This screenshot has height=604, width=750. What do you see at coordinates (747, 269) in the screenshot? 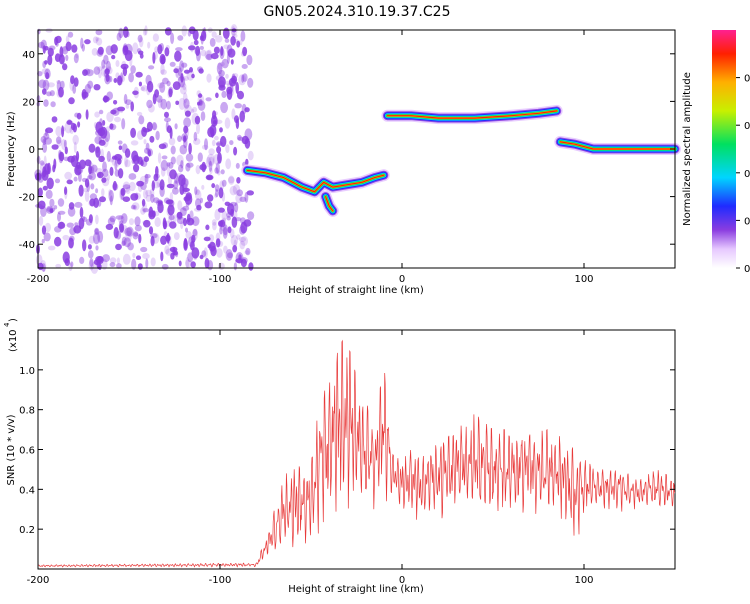
I see `colorbar-tick-label: 0.0` at bounding box center [747, 269].